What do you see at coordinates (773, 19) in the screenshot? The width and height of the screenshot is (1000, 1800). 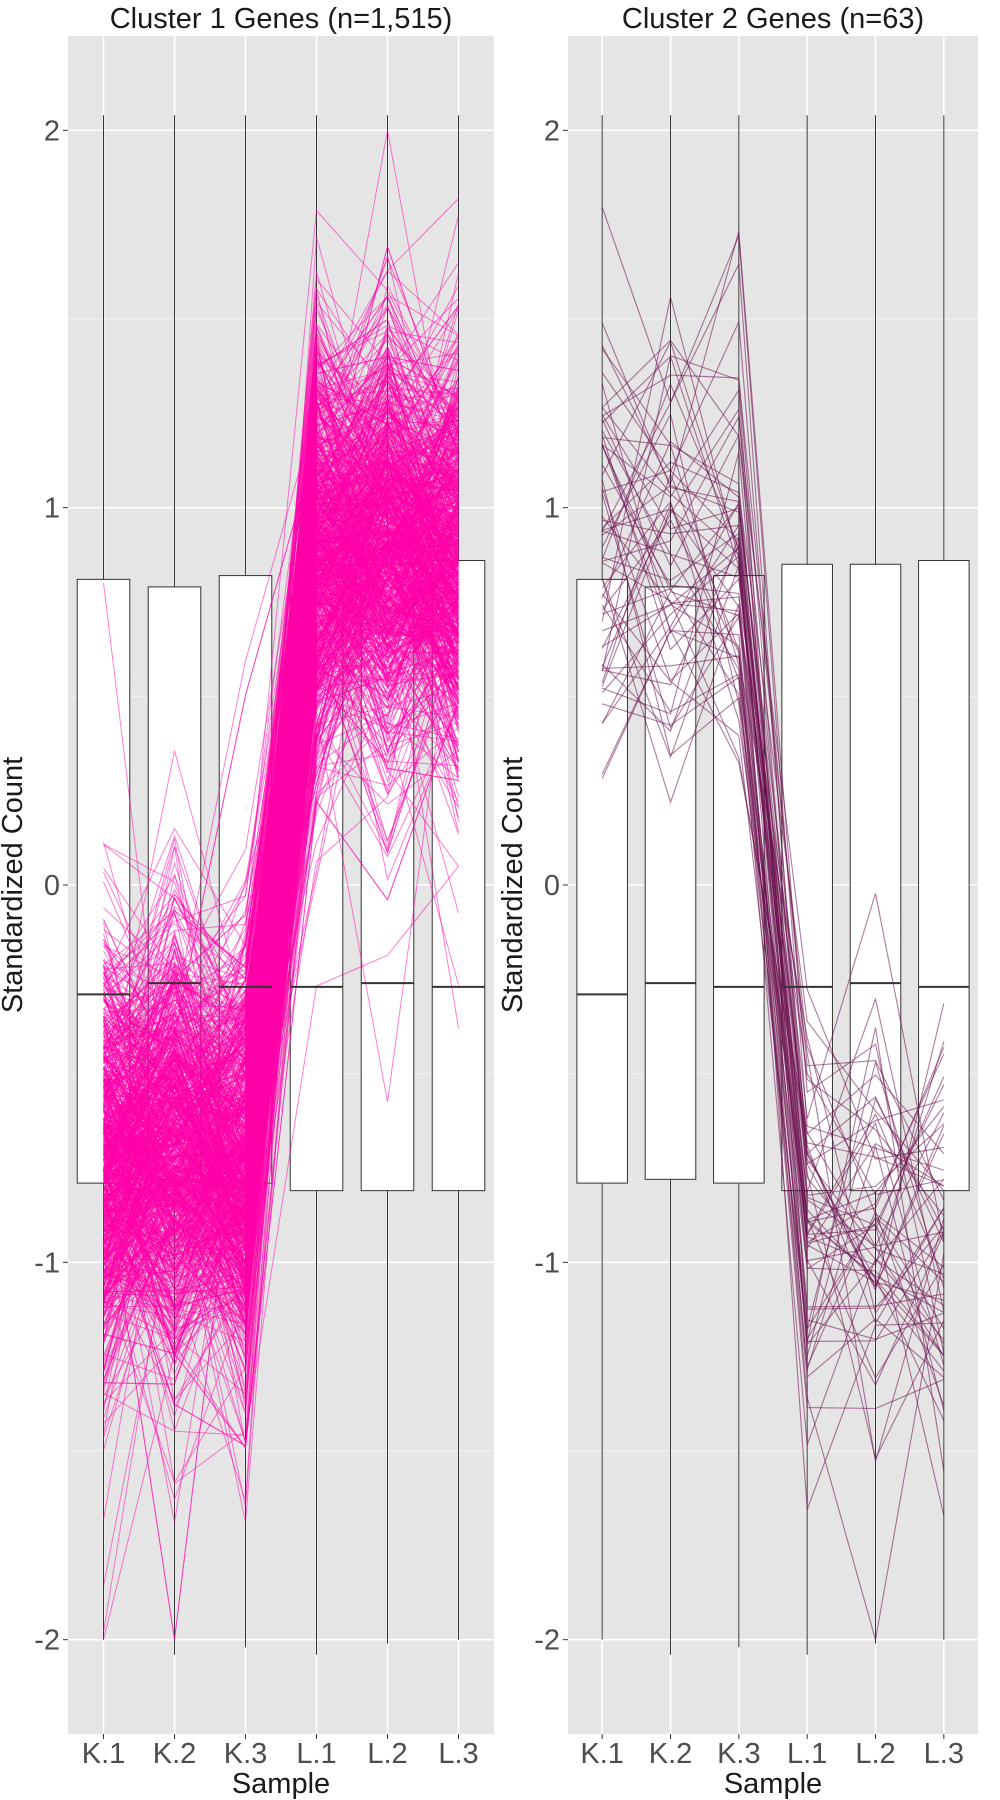 I see `panel-title: Cluster 2 Genes (n=63)` at bounding box center [773, 19].